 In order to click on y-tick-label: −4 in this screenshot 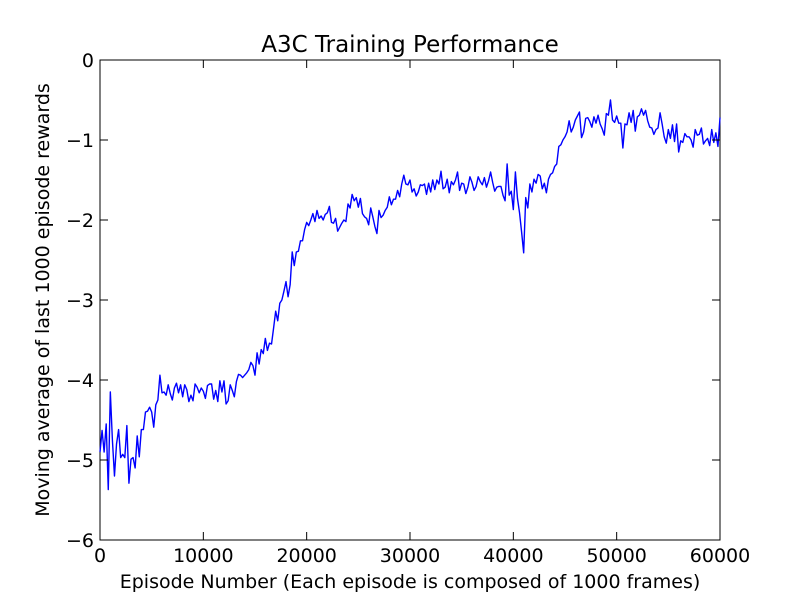, I will do `click(80, 381)`.